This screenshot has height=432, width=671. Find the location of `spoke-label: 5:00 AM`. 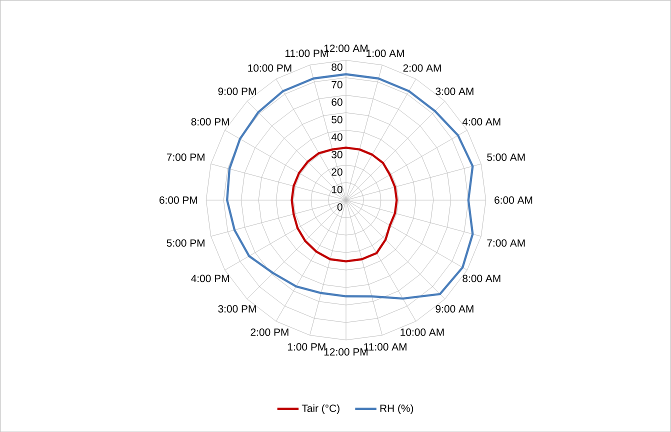

spoke-label: 5:00 AM is located at coordinates (506, 157).